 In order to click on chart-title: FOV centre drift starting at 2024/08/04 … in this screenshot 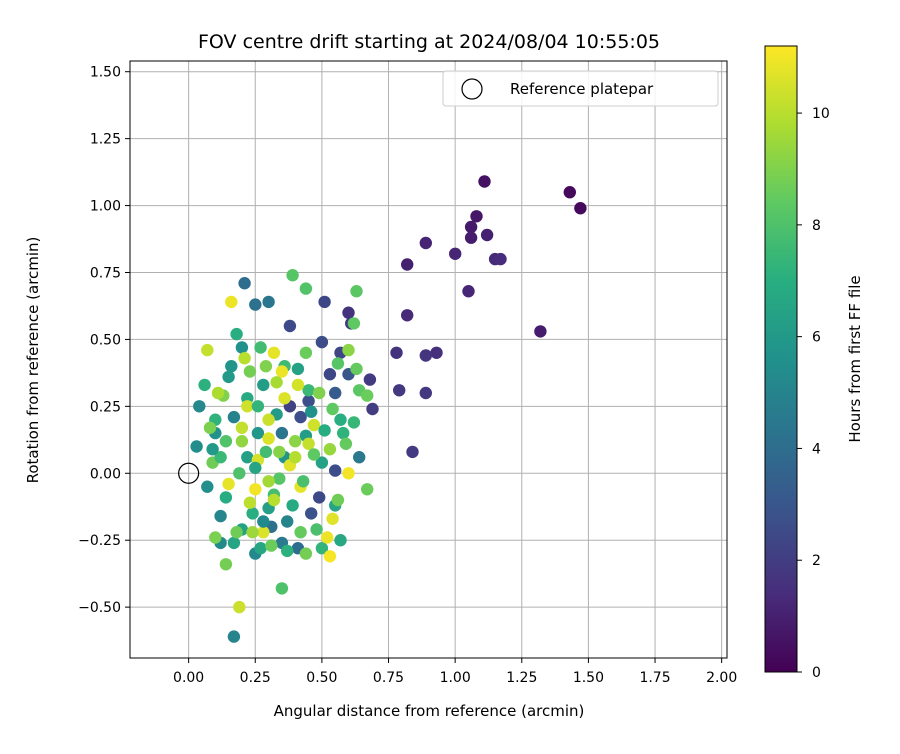, I will do `click(429, 42)`.